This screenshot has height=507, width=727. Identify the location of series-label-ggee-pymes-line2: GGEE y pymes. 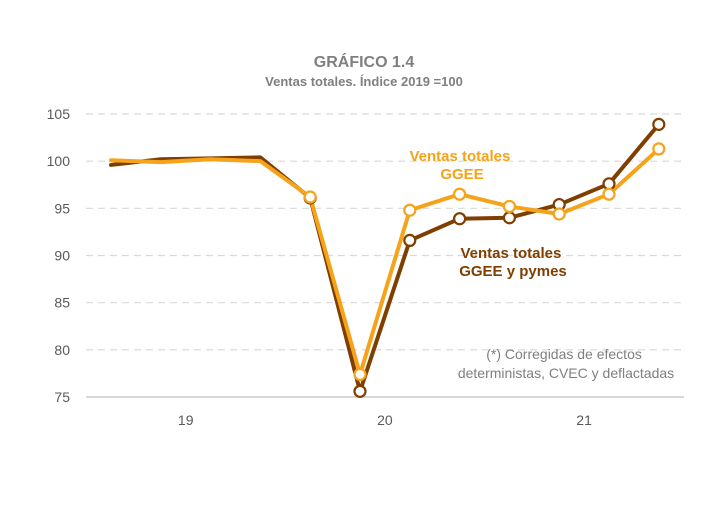
(513, 271).